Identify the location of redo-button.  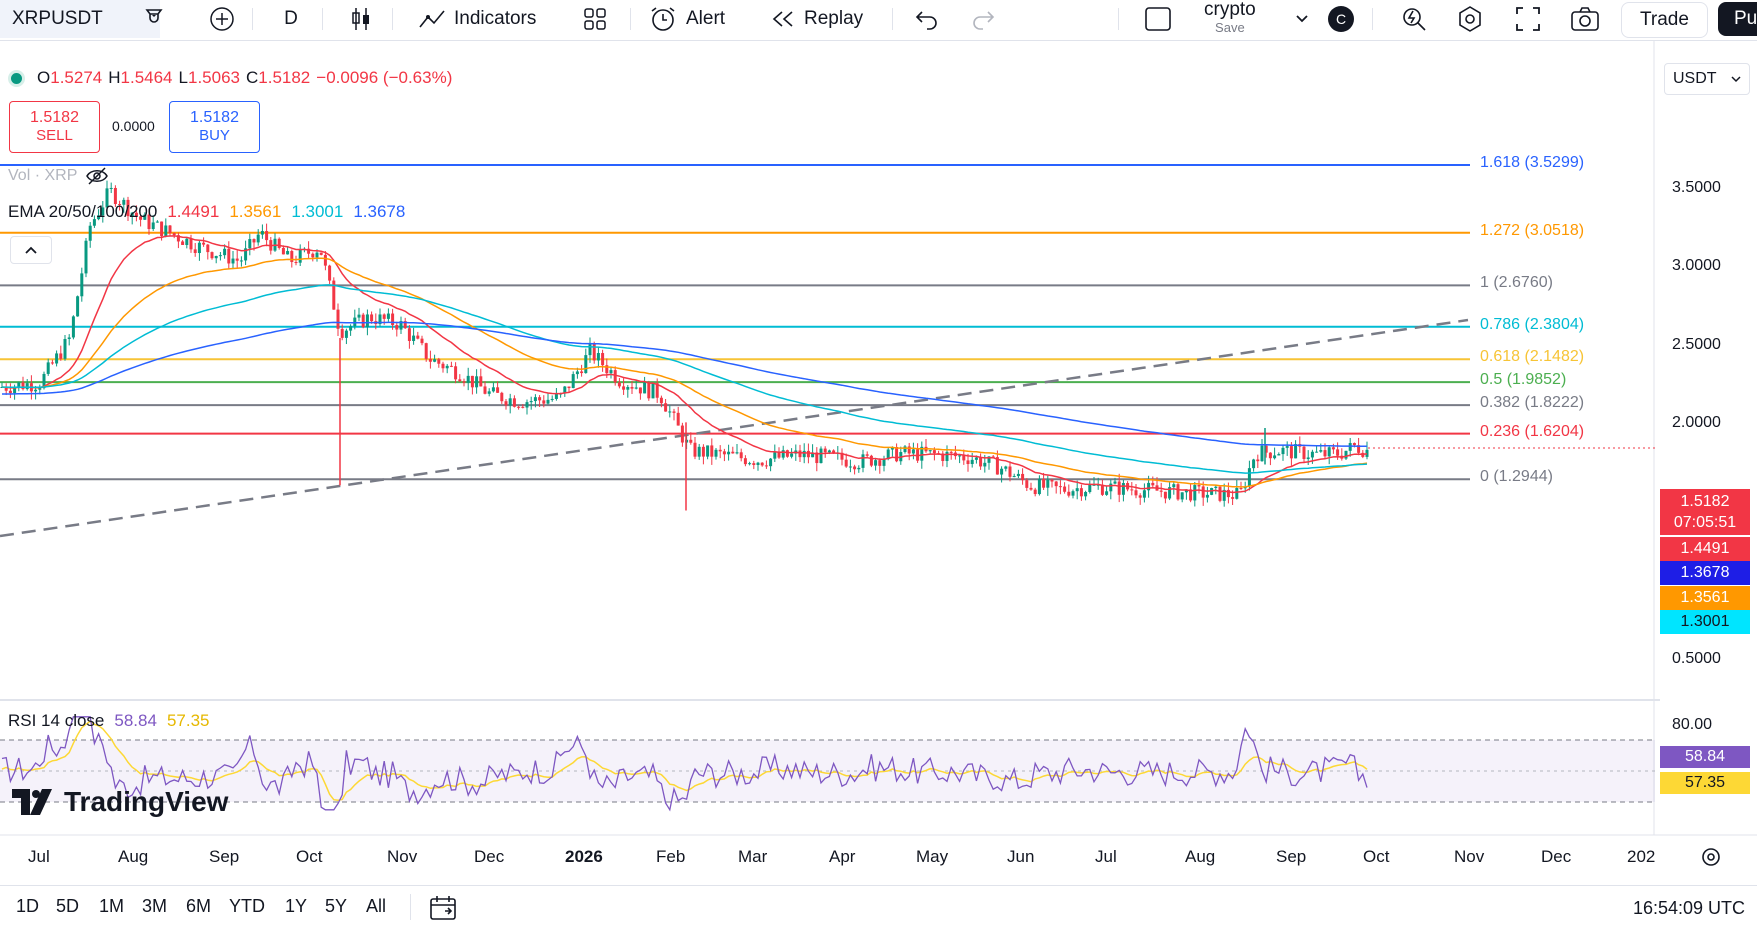
(983, 19).